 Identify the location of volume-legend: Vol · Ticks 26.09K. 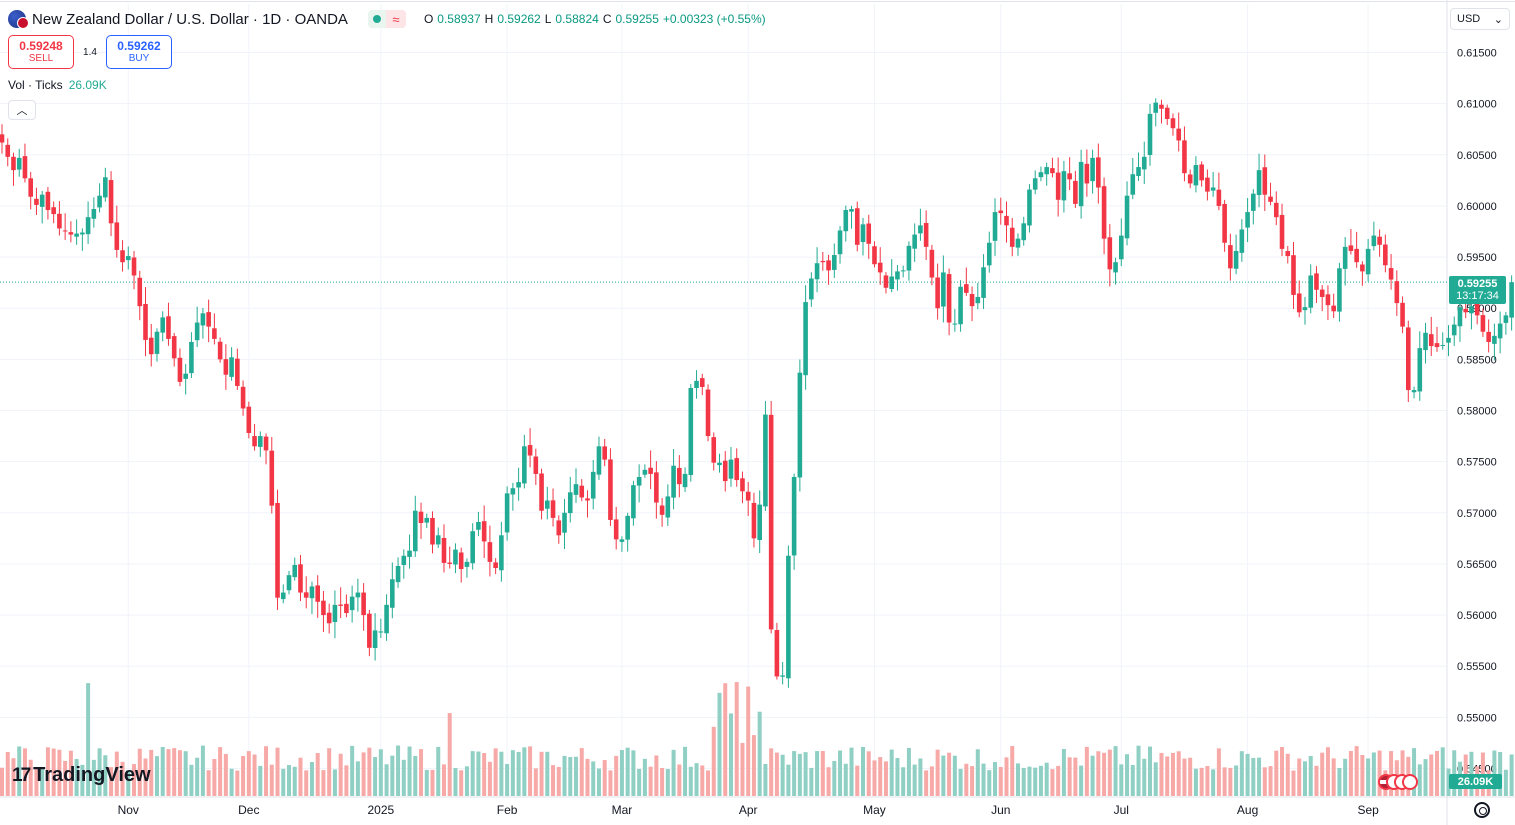
(57, 85).